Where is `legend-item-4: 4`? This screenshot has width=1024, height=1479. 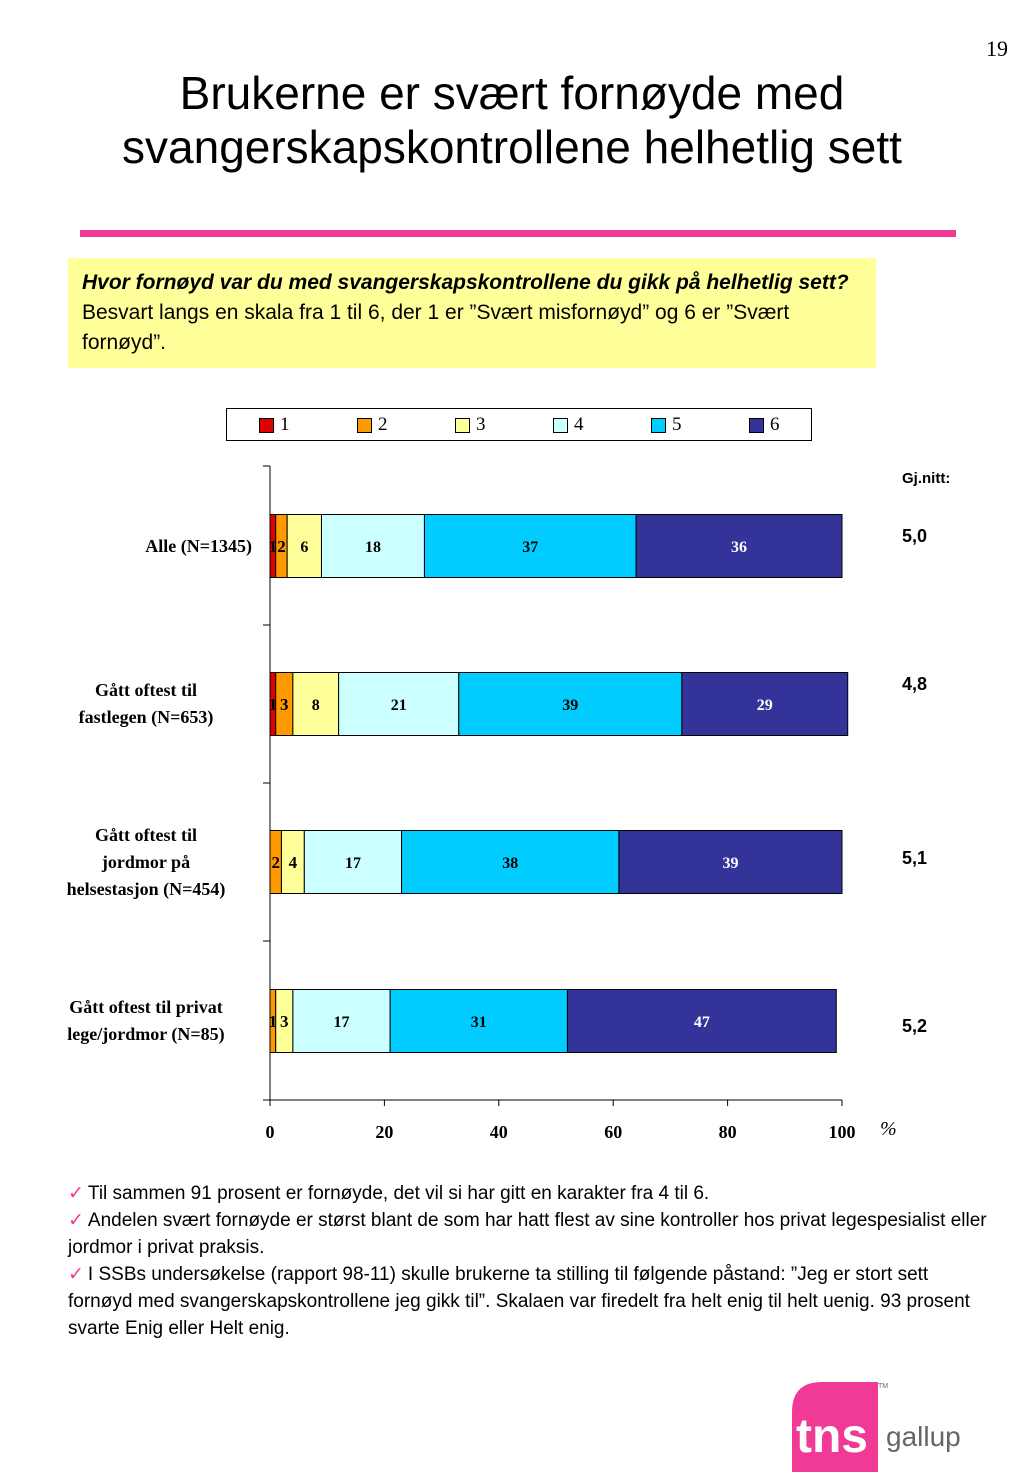
legend-item-4: 4 is located at coordinates (568, 425).